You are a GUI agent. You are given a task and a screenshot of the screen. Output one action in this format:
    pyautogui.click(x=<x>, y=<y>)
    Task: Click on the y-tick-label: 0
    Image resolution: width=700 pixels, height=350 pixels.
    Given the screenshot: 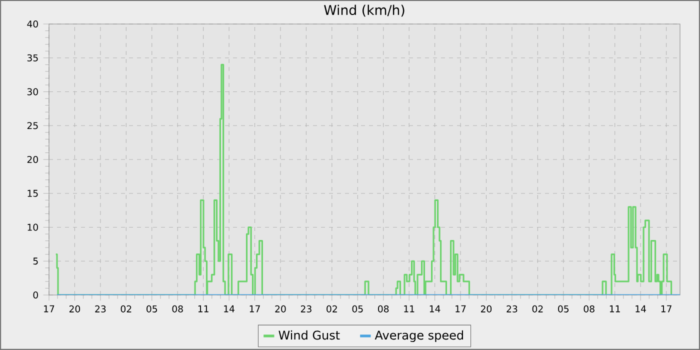 What is the action you would take?
    pyautogui.click(x=35, y=295)
    